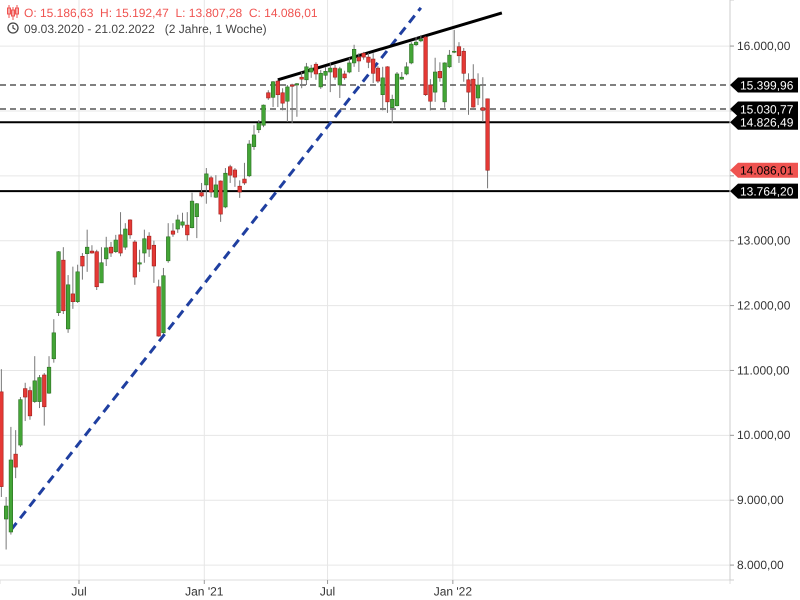 This screenshot has height=600, width=800. Describe the element at coordinates (767, 123) in the screenshot. I see `ref-line-label: 14.826,49` at that location.